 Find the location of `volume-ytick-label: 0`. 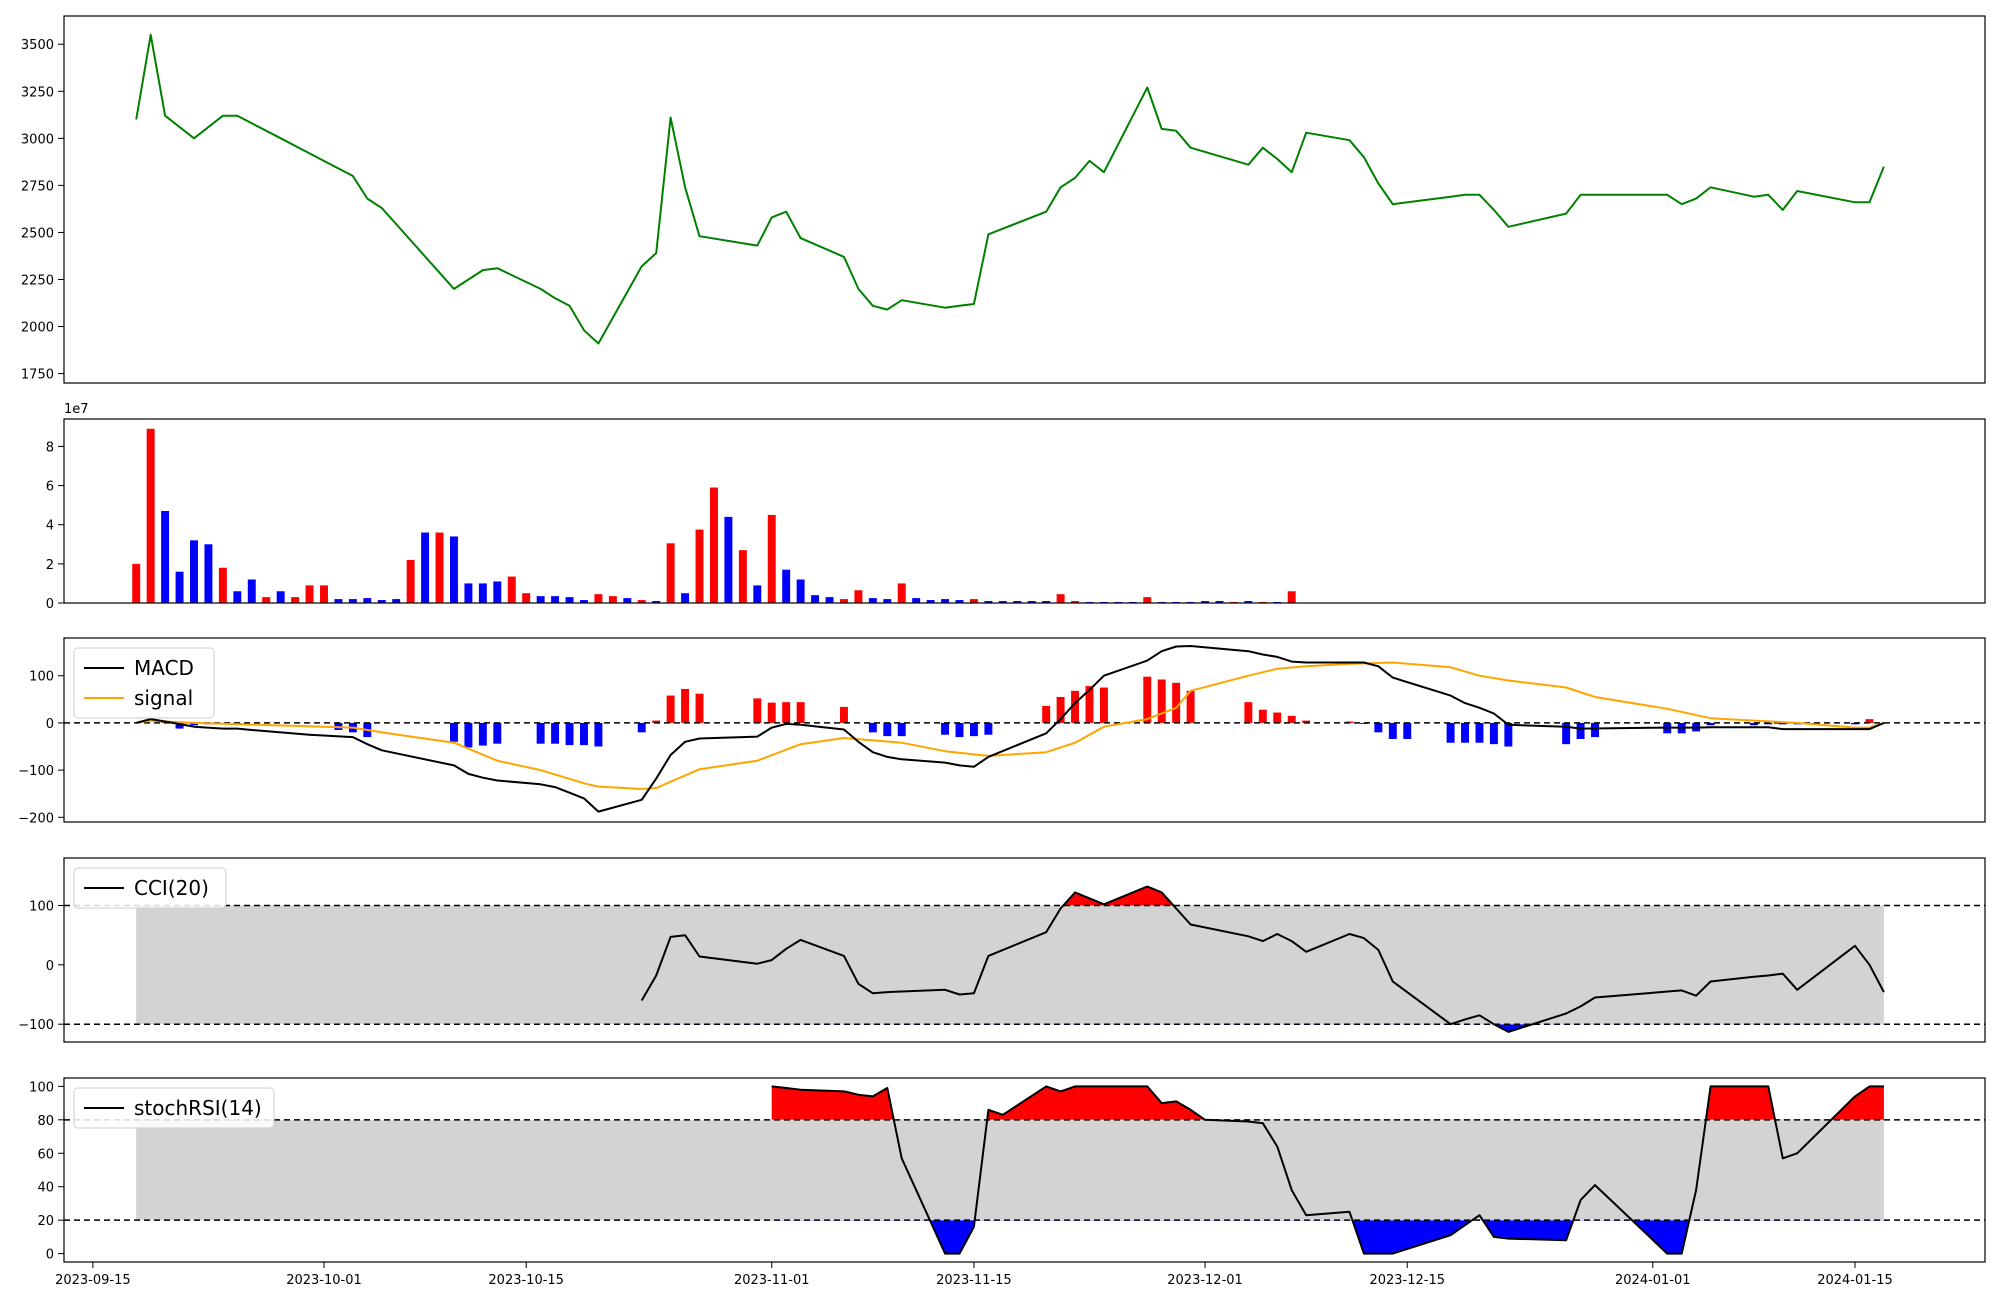

volume-ytick-label: 0 is located at coordinates (50, 604).